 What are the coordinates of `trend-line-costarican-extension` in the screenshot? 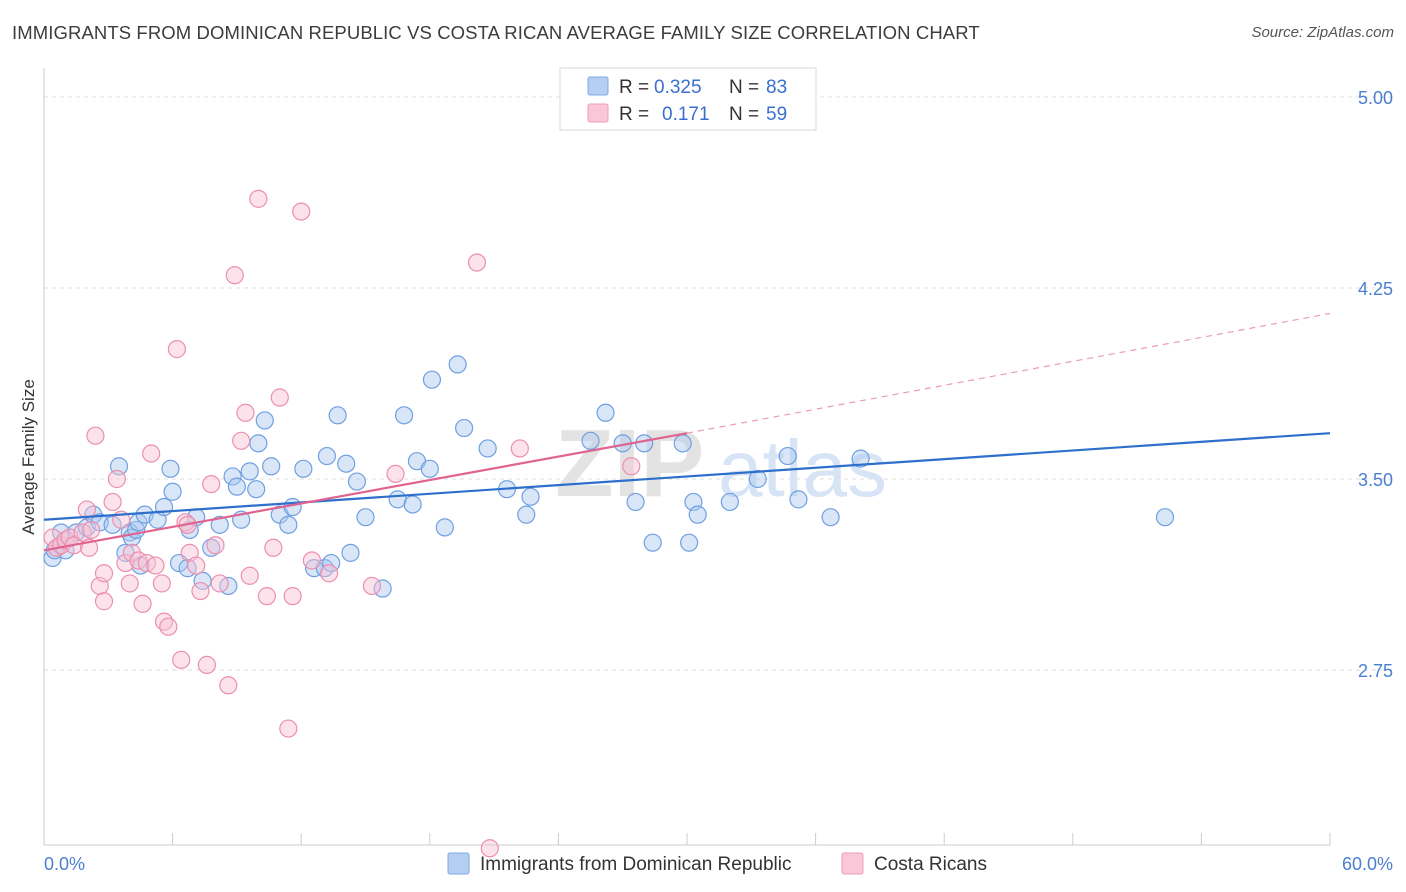 It's located at (1008, 373).